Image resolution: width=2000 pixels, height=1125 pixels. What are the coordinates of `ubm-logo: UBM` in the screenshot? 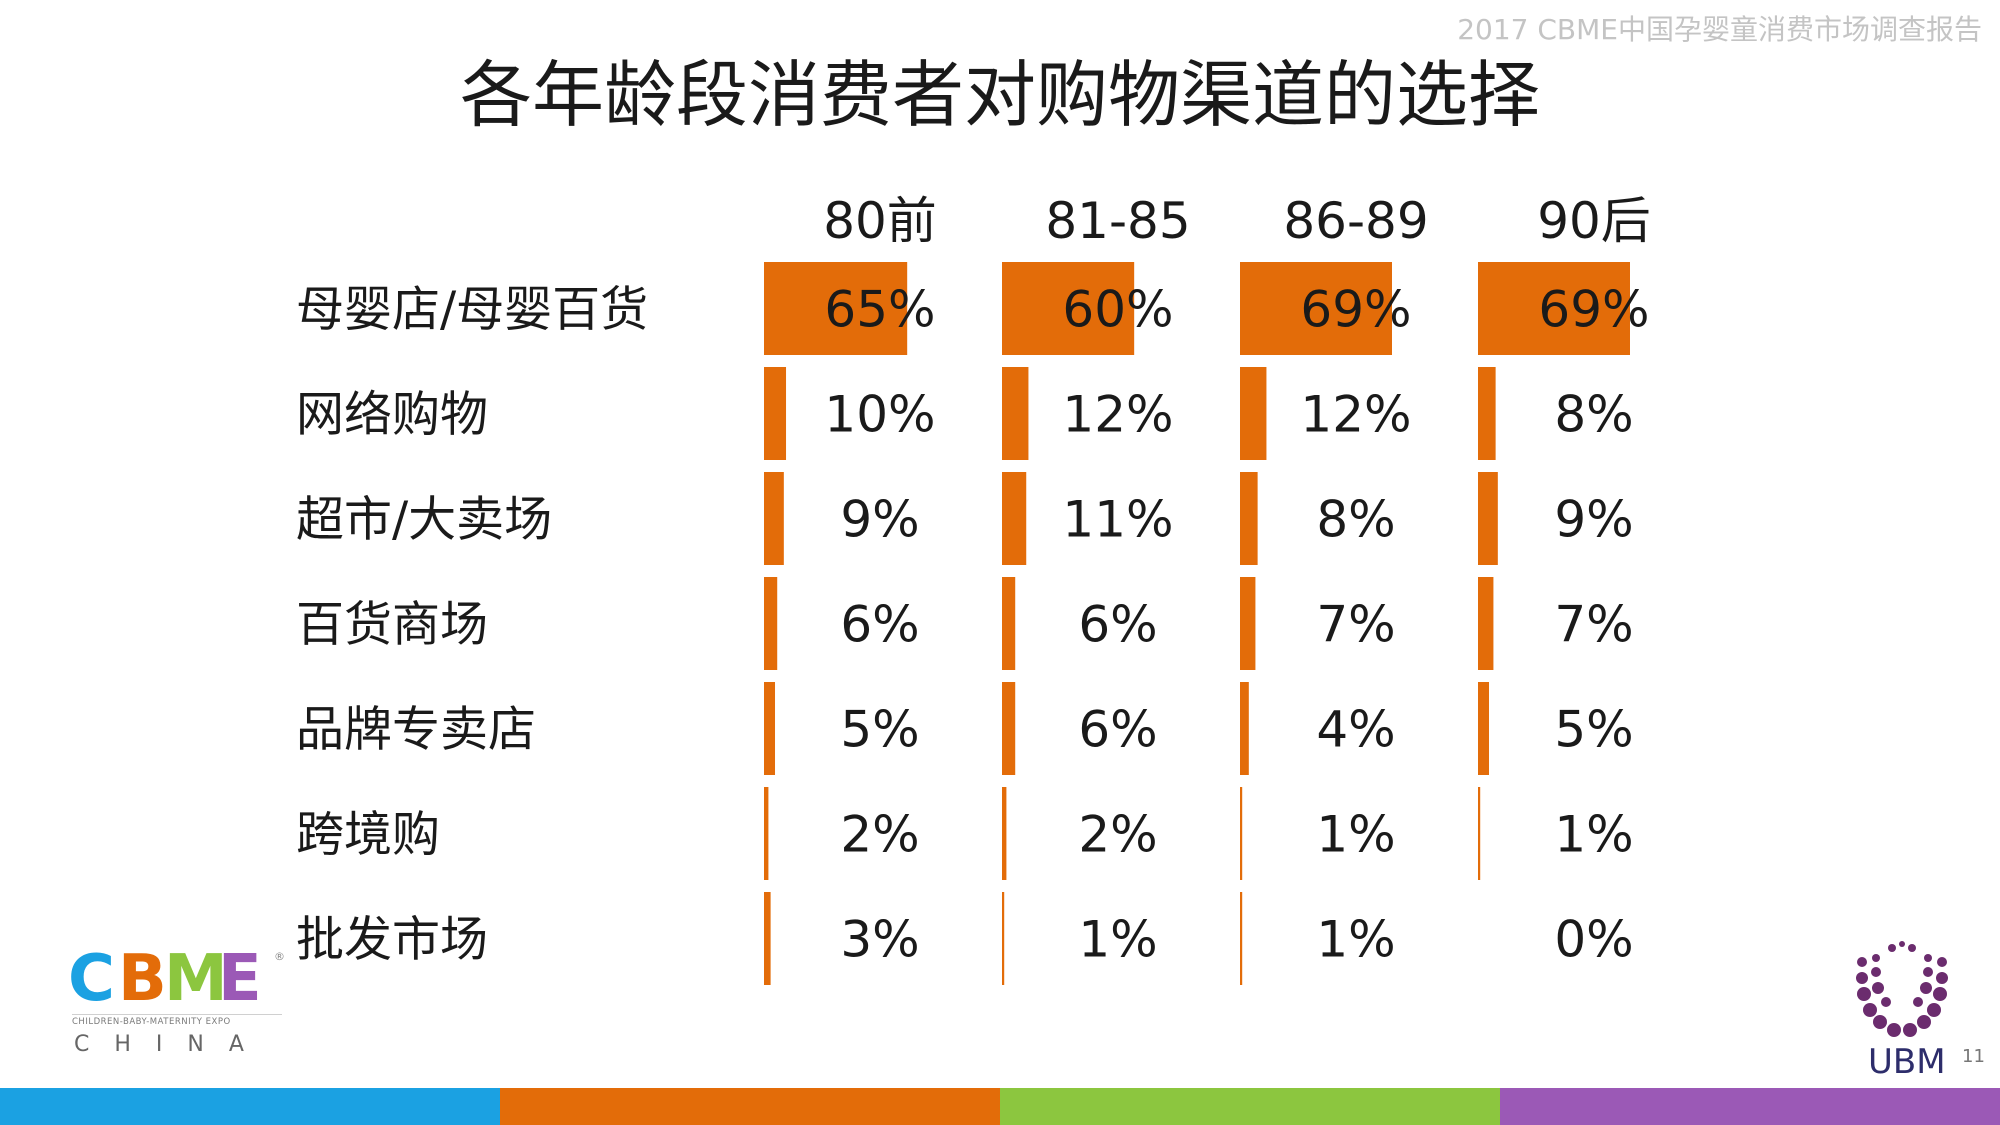 It's located at (1907, 1012).